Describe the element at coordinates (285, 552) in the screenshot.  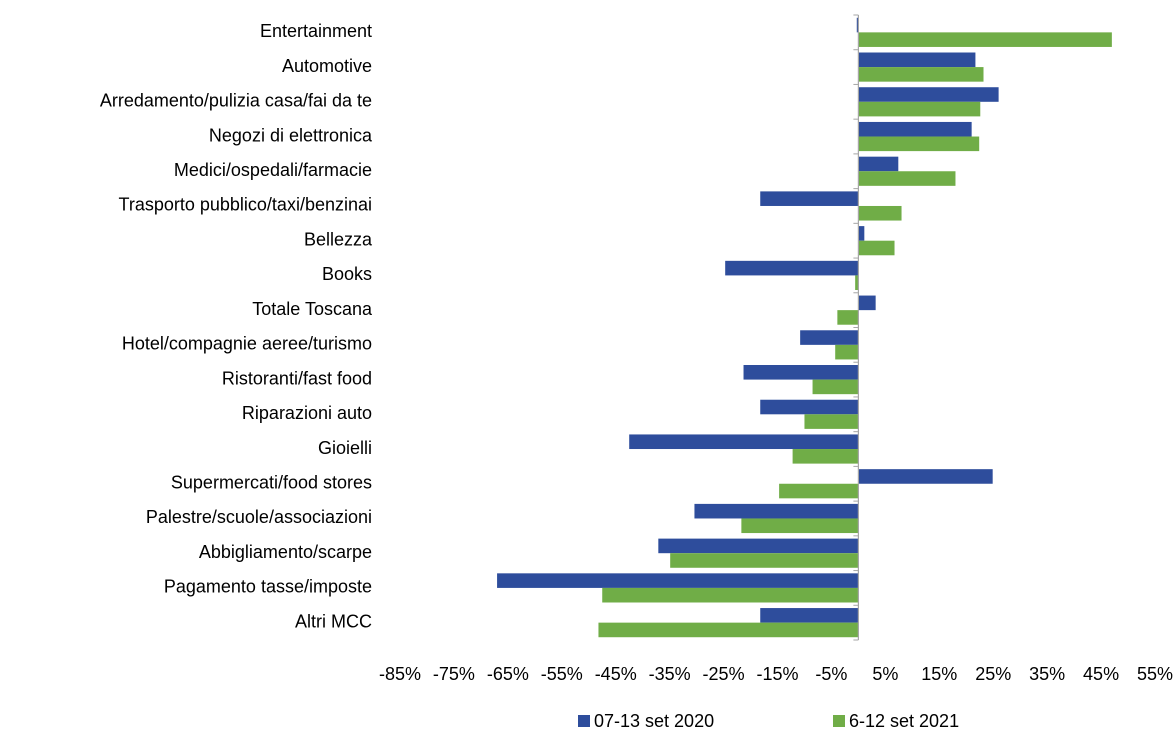
I see `y-tick-label: Abbigliamento/scarpe` at that location.